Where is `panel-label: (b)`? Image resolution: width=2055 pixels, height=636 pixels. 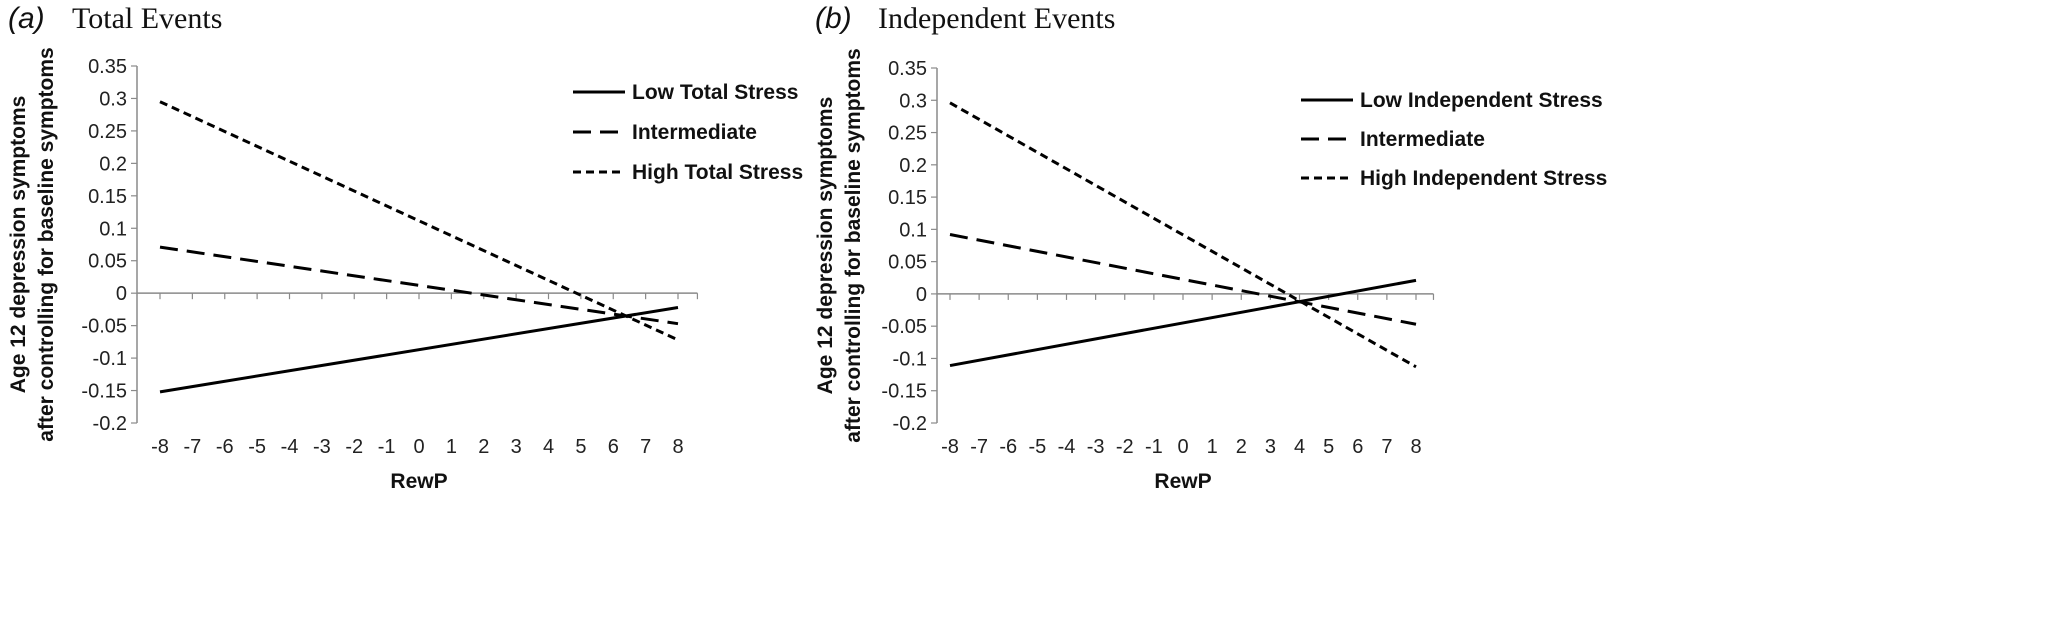 panel-label: (b) is located at coordinates (833, 18).